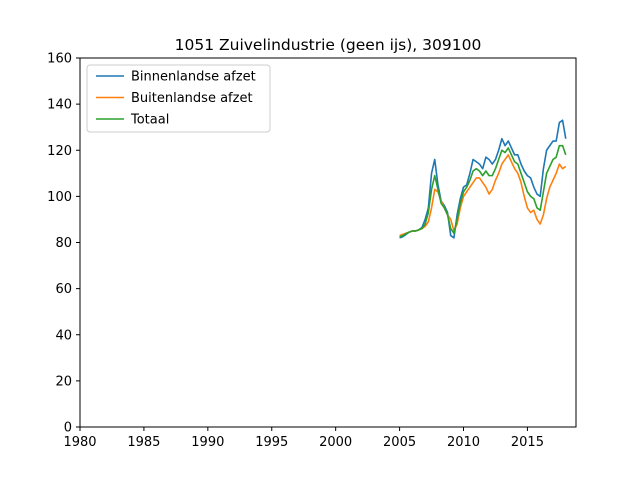 The height and width of the screenshot is (480, 640). Describe the element at coordinates (59, 59) in the screenshot. I see `y-tick-label: 160` at that location.